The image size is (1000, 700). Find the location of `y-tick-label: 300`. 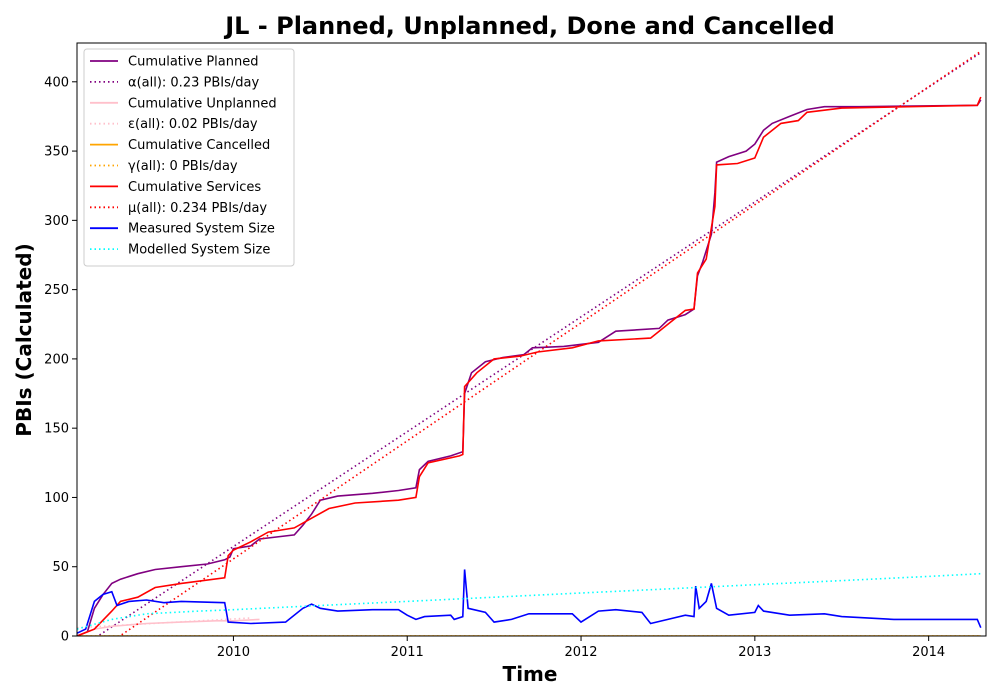

y-tick-label: 300 is located at coordinates (56, 221).